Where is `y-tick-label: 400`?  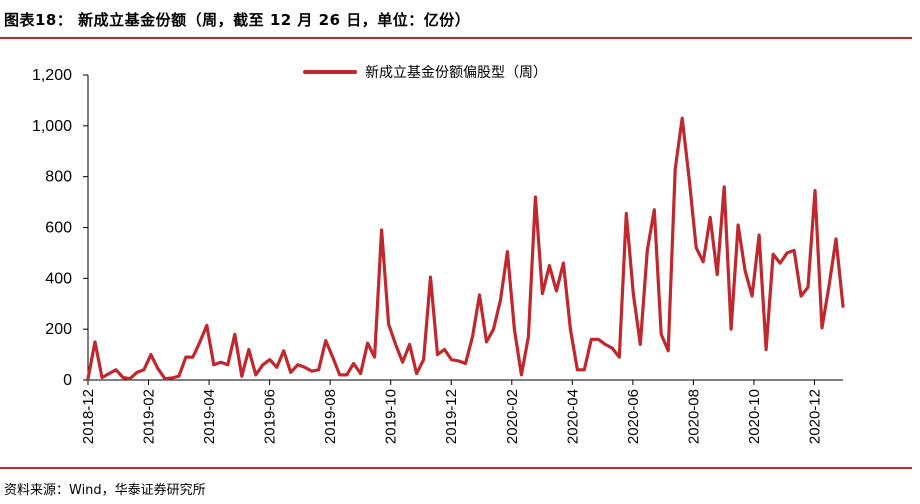
y-tick-label: 400 is located at coordinates (58, 278).